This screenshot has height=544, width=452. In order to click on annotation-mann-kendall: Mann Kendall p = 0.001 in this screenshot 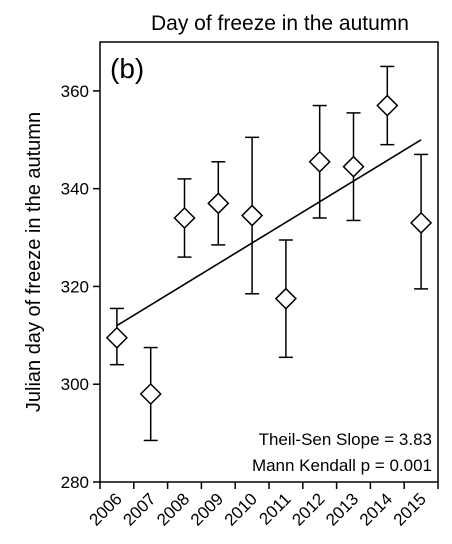, I will do `click(342, 465)`.